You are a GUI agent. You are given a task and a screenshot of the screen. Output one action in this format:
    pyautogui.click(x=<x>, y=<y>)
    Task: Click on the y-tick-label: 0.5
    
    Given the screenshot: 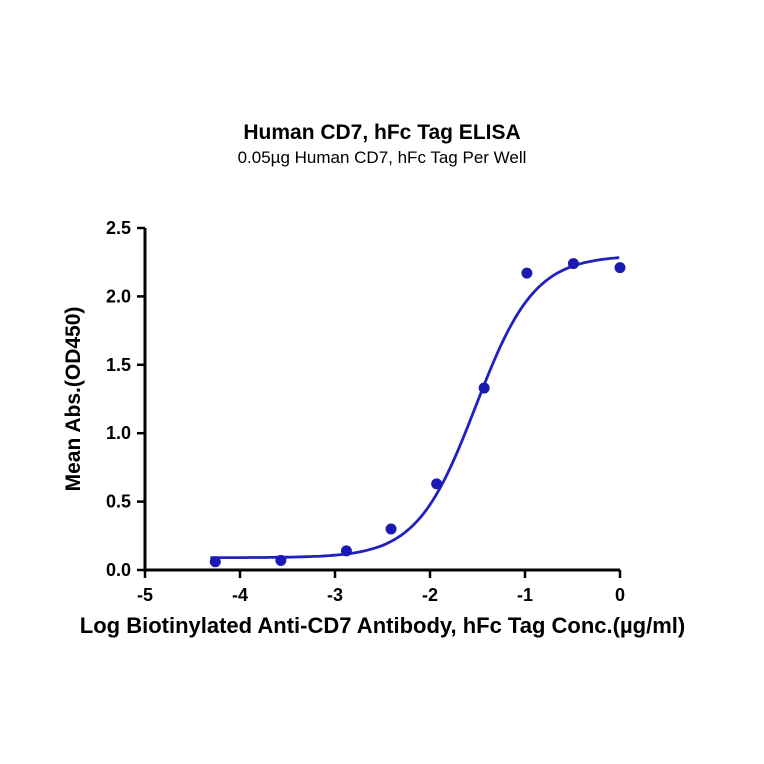 What is the action you would take?
    pyautogui.click(x=118, y=502)
    